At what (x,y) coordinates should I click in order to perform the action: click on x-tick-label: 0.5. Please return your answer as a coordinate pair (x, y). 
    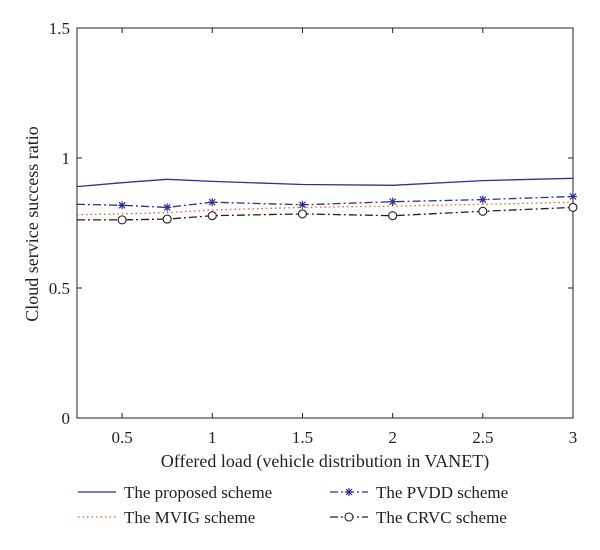
    Looking at the image, I should click on (121, 437).